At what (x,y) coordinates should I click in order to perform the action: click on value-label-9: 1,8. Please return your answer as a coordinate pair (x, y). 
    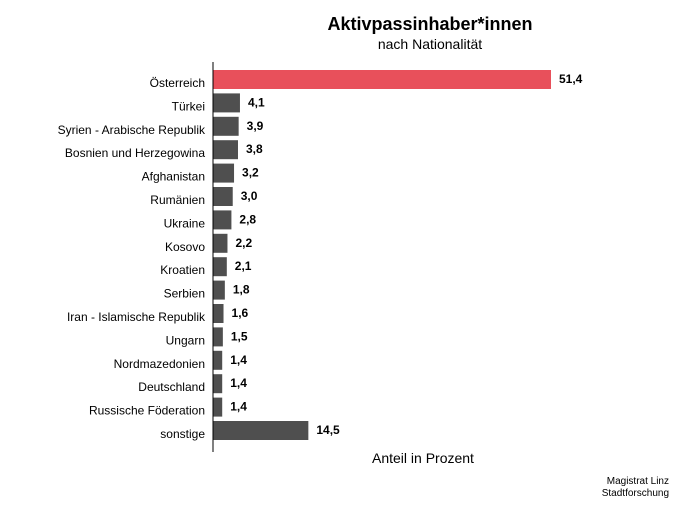
    Looking at the image, I should click on (241, 290).